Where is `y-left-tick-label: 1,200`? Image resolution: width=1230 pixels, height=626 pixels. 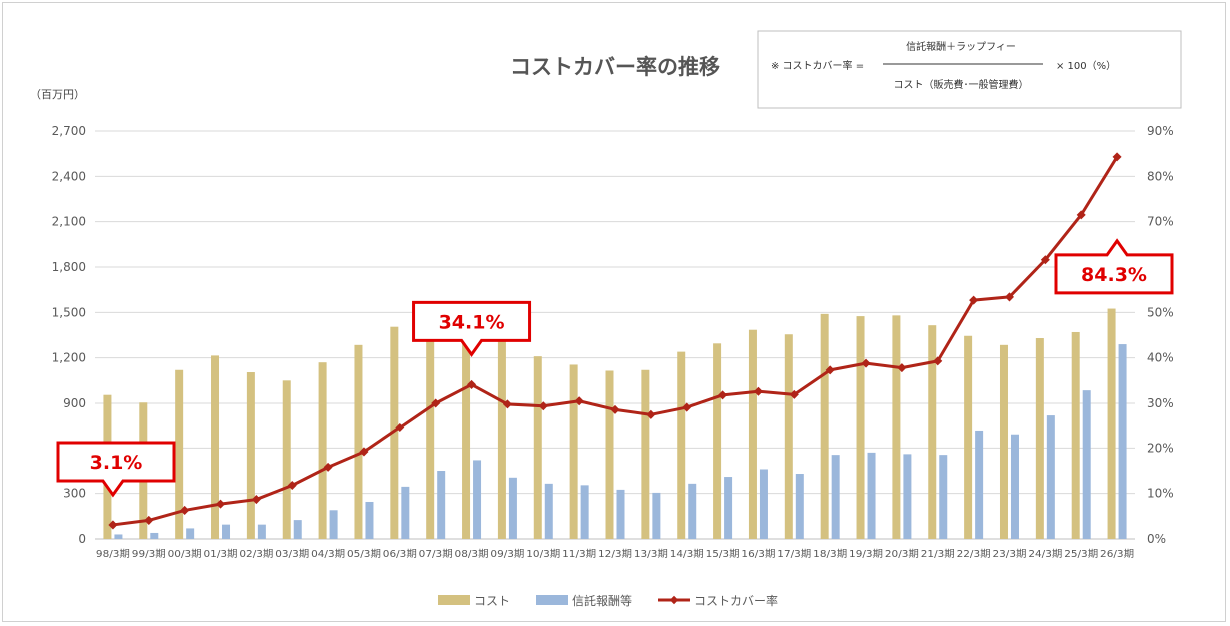 y-left-tick-label: 1,200 is located at coordinates (69, 358).